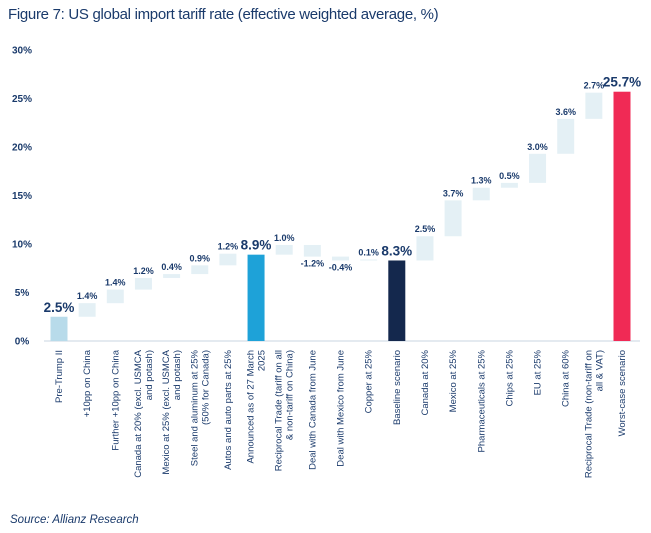  I want to click on data-label-8: 1.0%, so click(284, 238).